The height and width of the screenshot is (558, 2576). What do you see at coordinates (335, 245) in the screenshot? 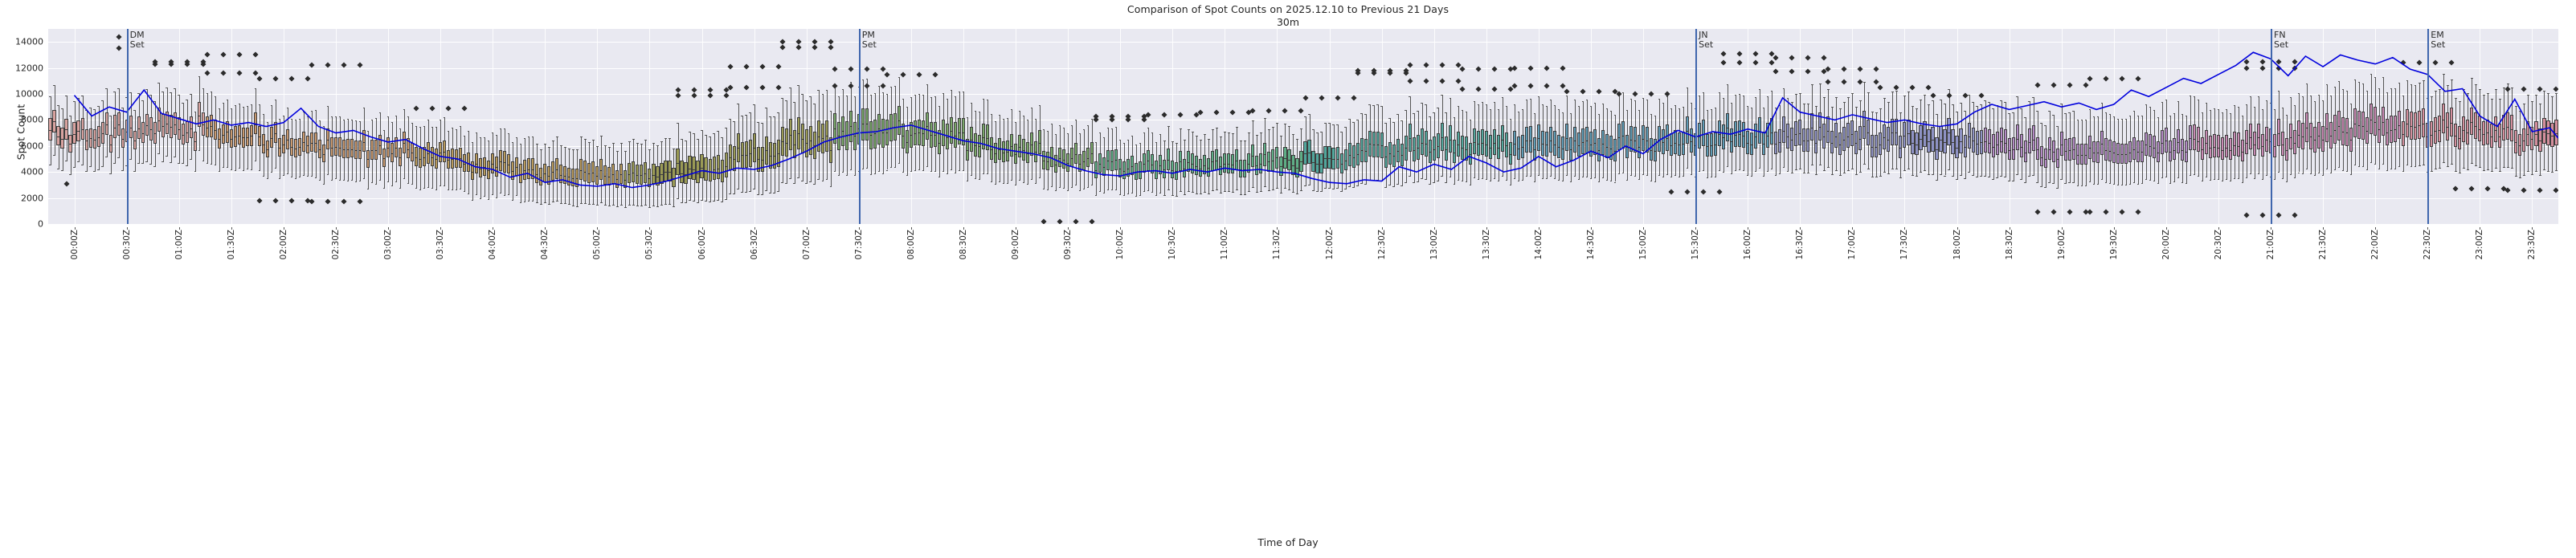
I see `x-tick-label: 02:30Z` at bounding box center [335, 245].